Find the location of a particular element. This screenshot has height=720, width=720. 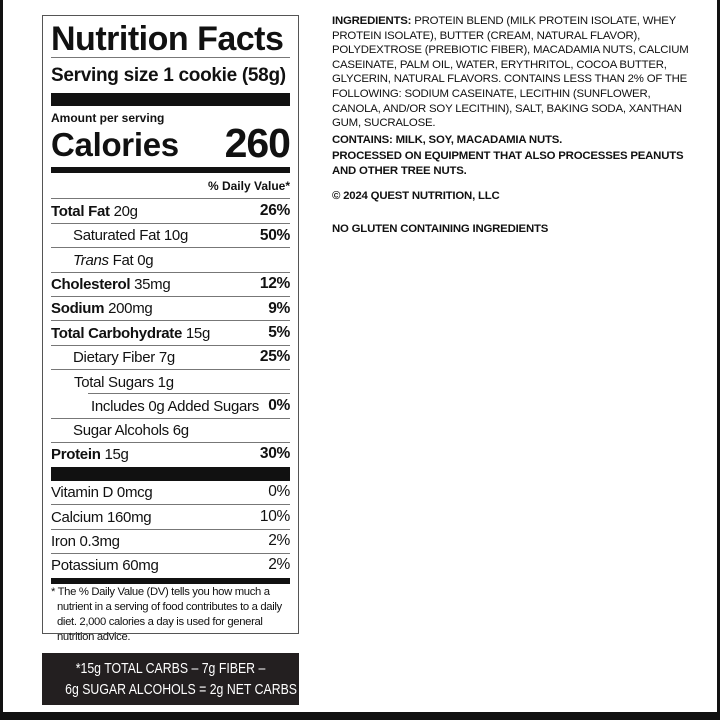

allergen-contains: CONTAINS: MILK, SOY, MACADAMIA NUTS. is located at coordinates (447, 139).